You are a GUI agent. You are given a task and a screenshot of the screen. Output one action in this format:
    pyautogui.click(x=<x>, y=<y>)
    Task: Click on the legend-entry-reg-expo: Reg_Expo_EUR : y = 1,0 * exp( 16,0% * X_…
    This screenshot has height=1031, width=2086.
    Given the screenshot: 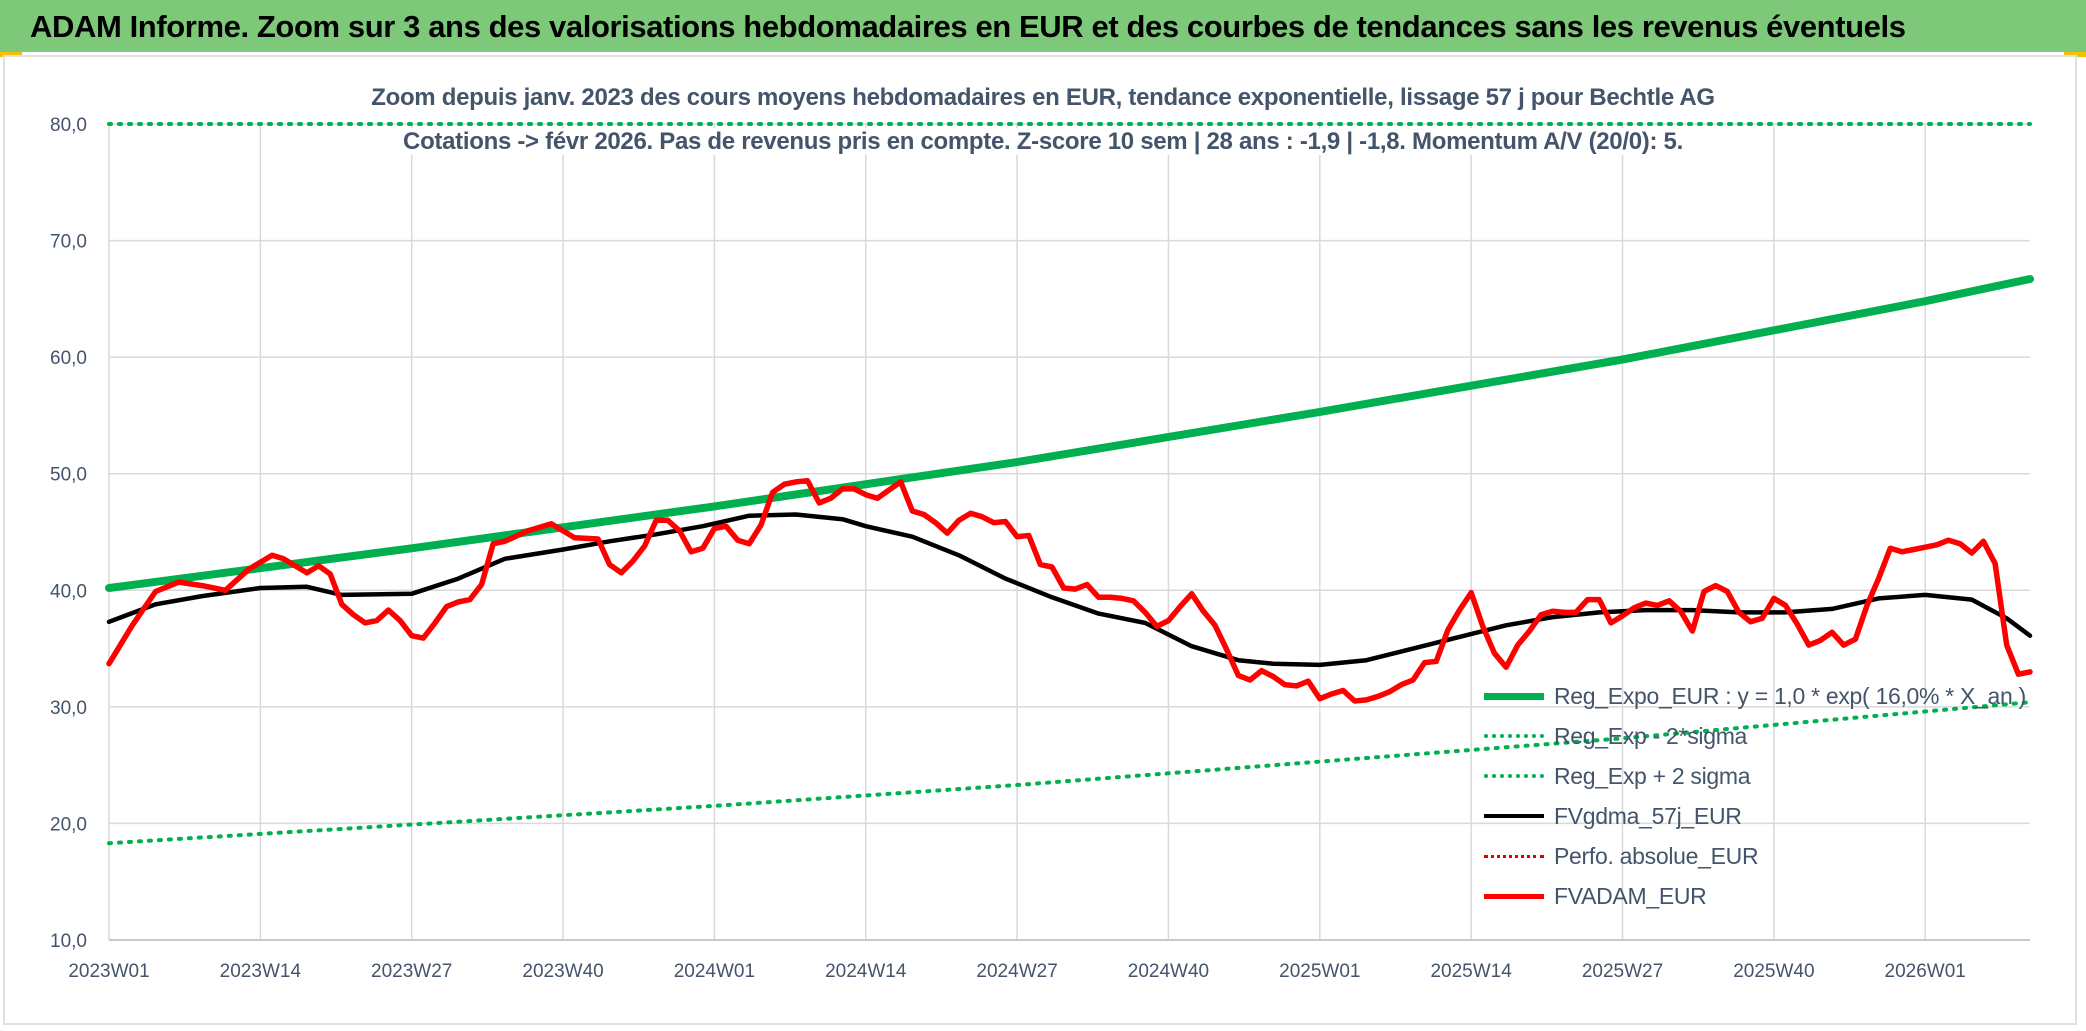 What is the action you would take?
    pyautogui.click(x=1764, y=696)
    